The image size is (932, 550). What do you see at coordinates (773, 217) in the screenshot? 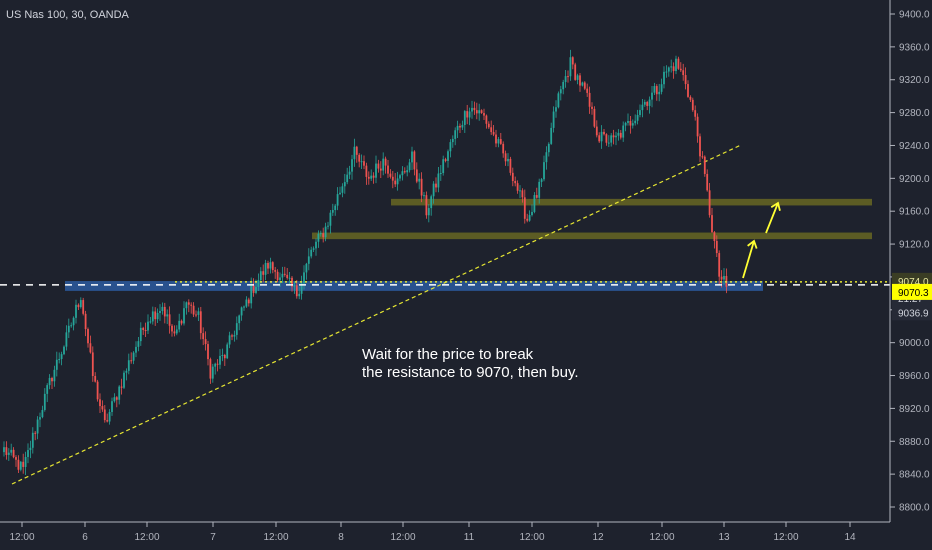
I see `target-arrow` at bounding box center [773, 217].